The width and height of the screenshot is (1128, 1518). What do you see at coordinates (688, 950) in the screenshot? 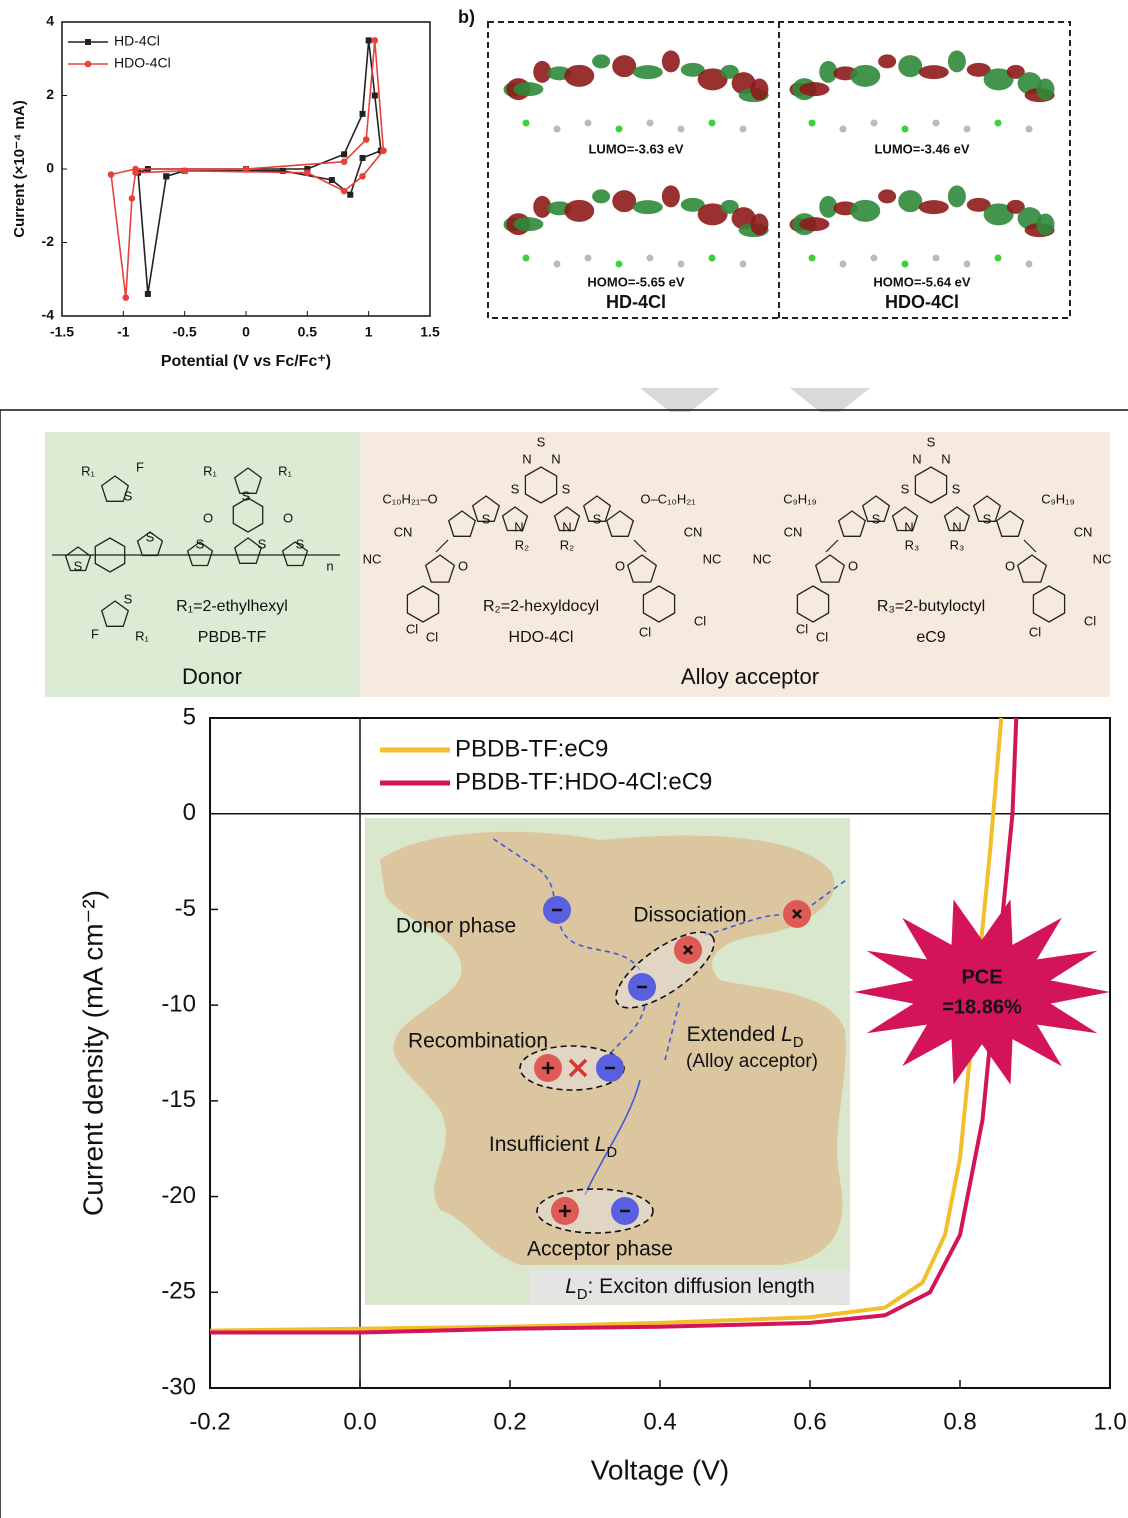
I see `charge-sign` at bounding box center [688, 950].